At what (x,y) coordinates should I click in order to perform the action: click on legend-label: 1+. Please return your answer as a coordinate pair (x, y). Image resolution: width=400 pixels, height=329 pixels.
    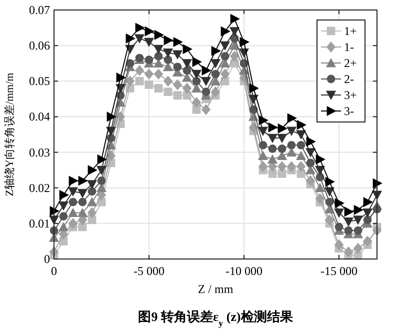
    Looking at the image, I should click on (350, 31).